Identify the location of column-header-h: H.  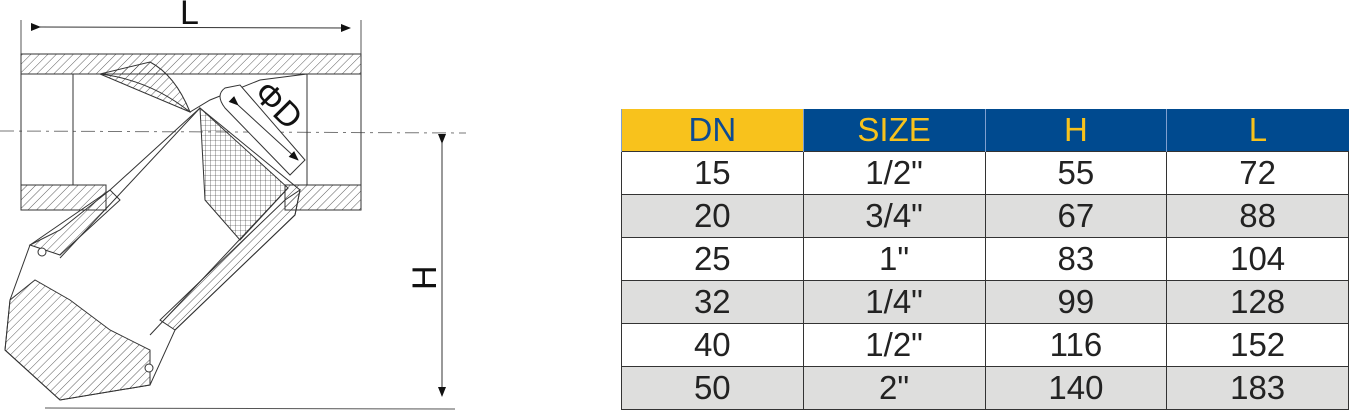
(1075, 130).